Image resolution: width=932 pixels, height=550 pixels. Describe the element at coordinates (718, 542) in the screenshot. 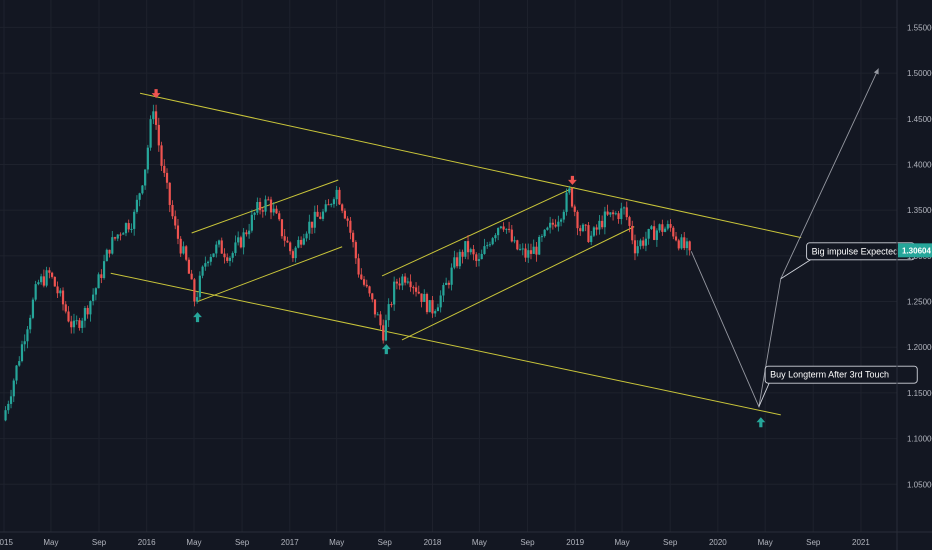

I see `x-tick-label: 2020` at that location.